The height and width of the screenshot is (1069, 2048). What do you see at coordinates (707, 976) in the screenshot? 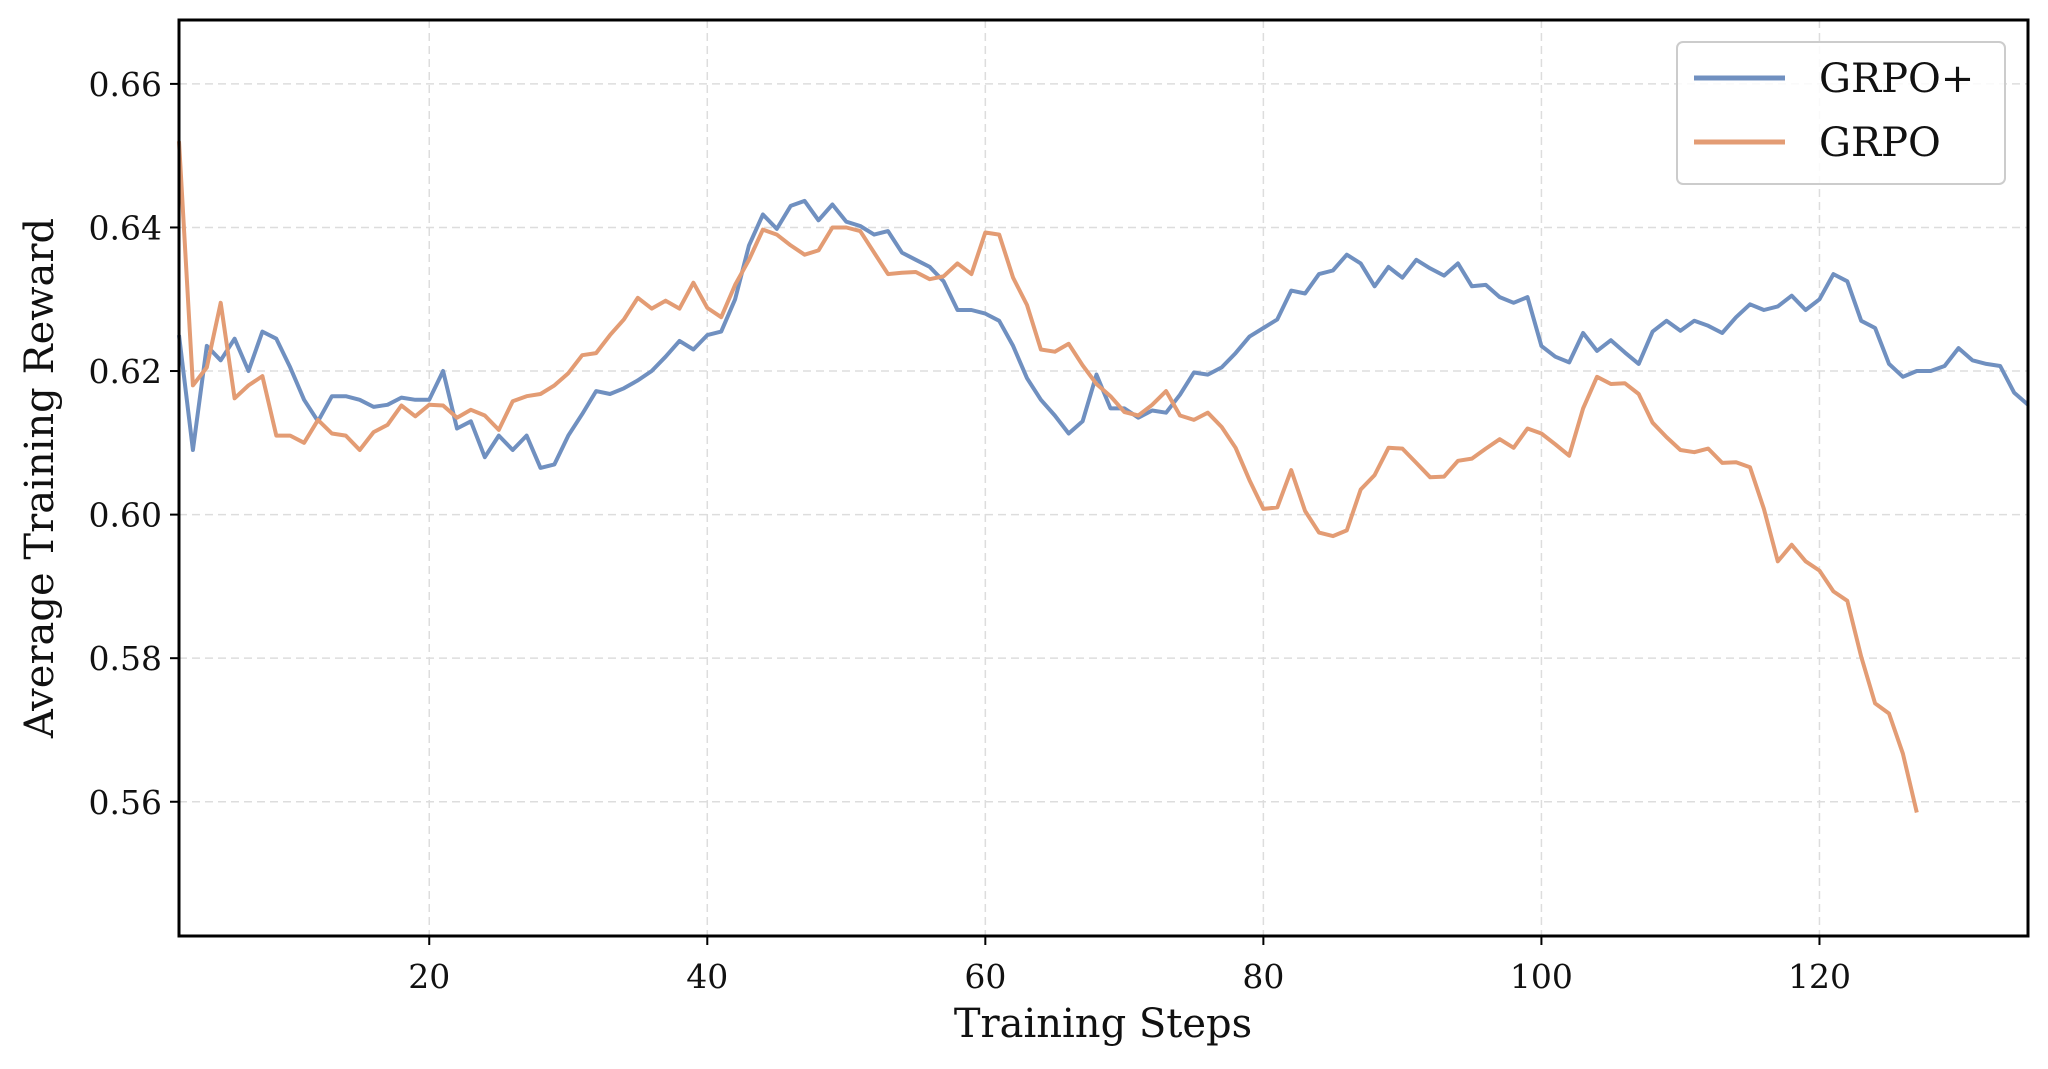
I see `x-tick-label: 40` at bounding box center [707, 976].